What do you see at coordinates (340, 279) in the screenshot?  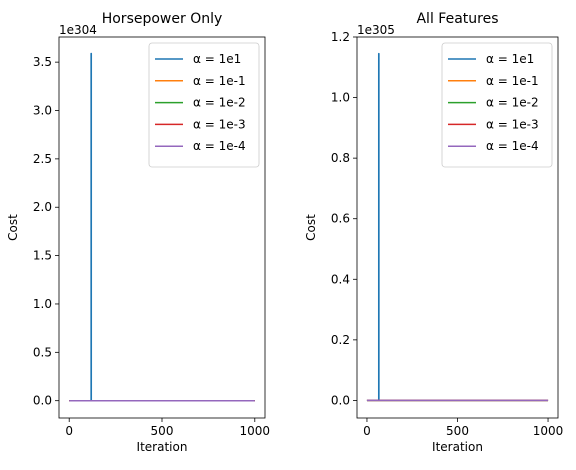 I see `y-tick-label: 0.4` at bounding box center [340, 279].